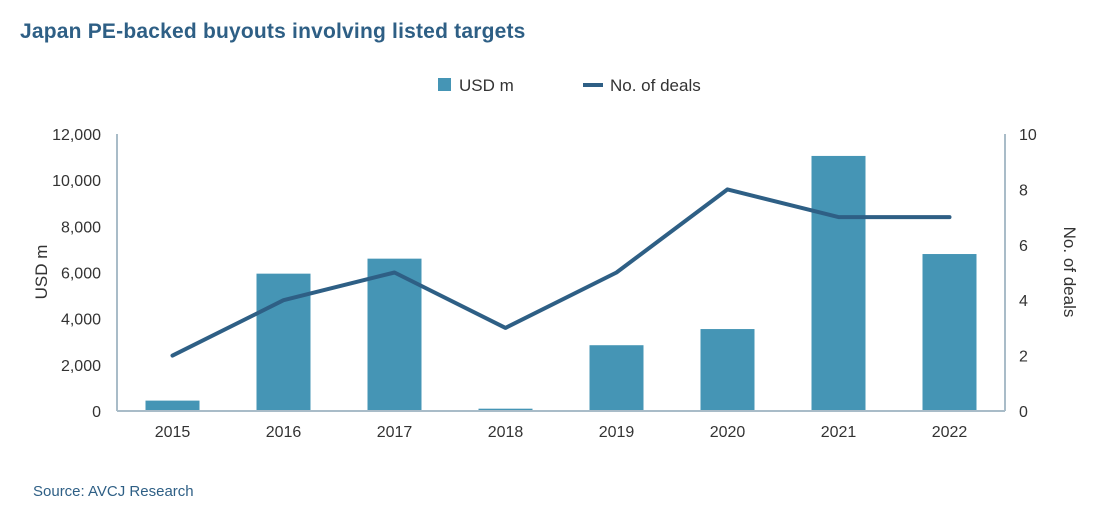 This screenshot has height=521, width=1094. What do you see at coordinates (727, 370) in the screenshot?
I see `bar-2020` at bounding box center [727, 370].